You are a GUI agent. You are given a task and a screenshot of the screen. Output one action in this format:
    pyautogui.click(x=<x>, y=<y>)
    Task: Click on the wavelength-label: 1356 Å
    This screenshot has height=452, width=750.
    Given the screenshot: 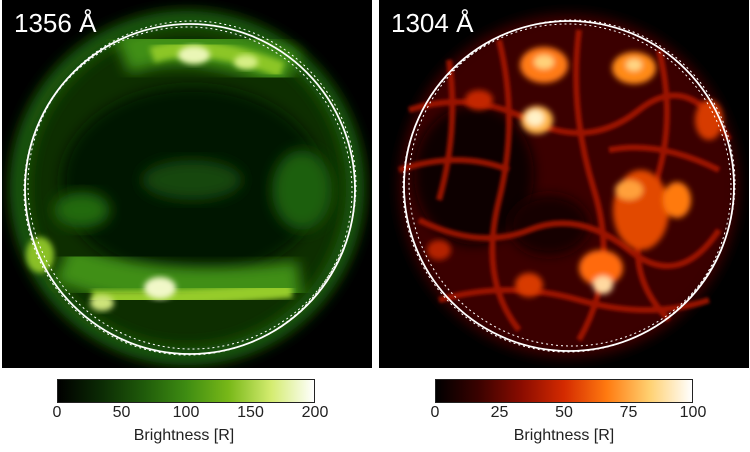 What is the action you would take?
    pyautogui.click(x=55, y=23)
    